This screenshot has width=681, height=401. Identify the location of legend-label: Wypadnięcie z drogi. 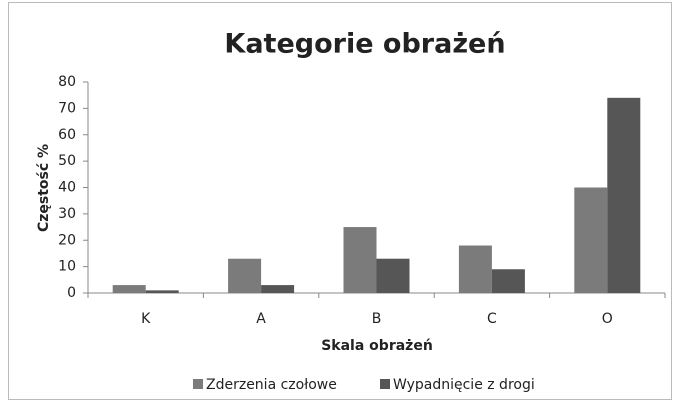
(464, 385).